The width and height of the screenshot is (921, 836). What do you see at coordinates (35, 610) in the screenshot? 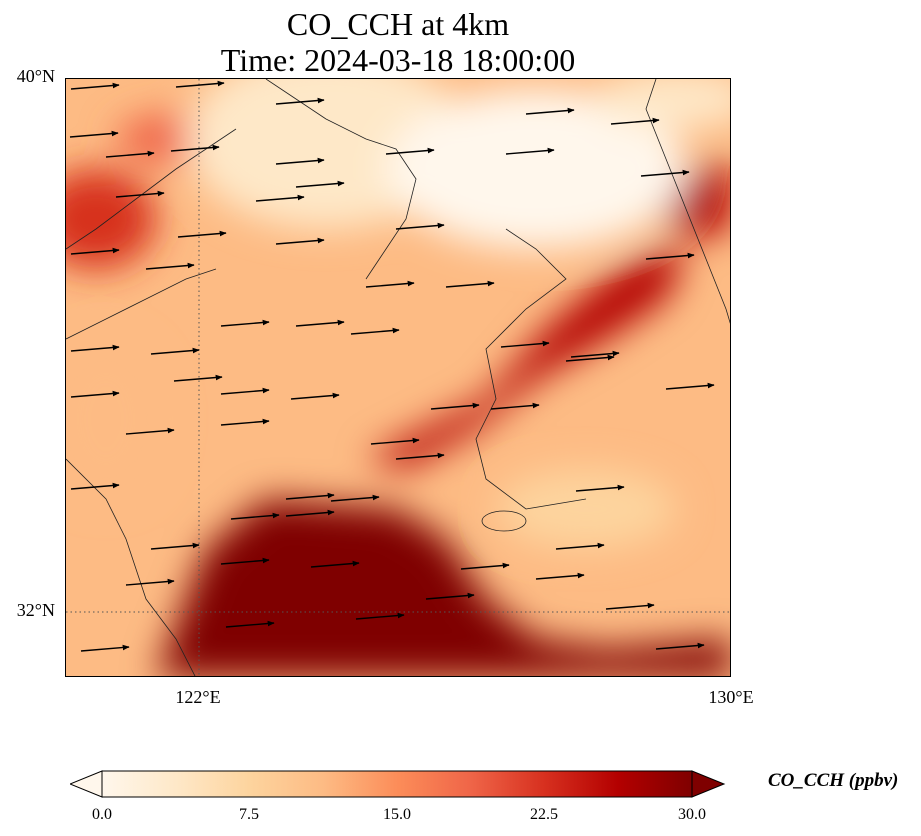
I see `lat-label-32n: 32°N` at bounding box center [35, 610].